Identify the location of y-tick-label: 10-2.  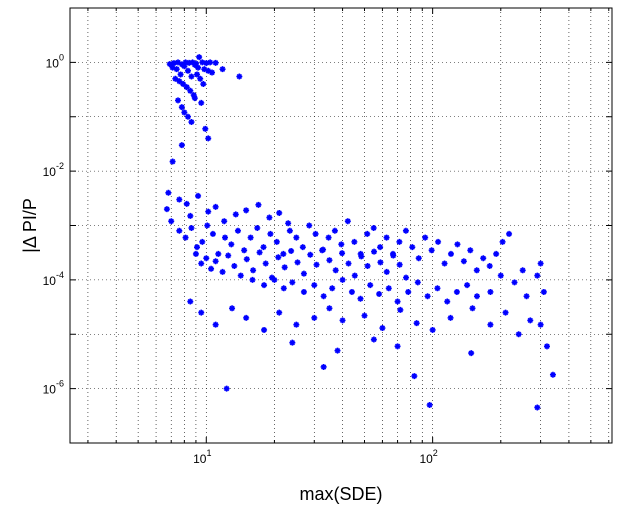
(53, 170).